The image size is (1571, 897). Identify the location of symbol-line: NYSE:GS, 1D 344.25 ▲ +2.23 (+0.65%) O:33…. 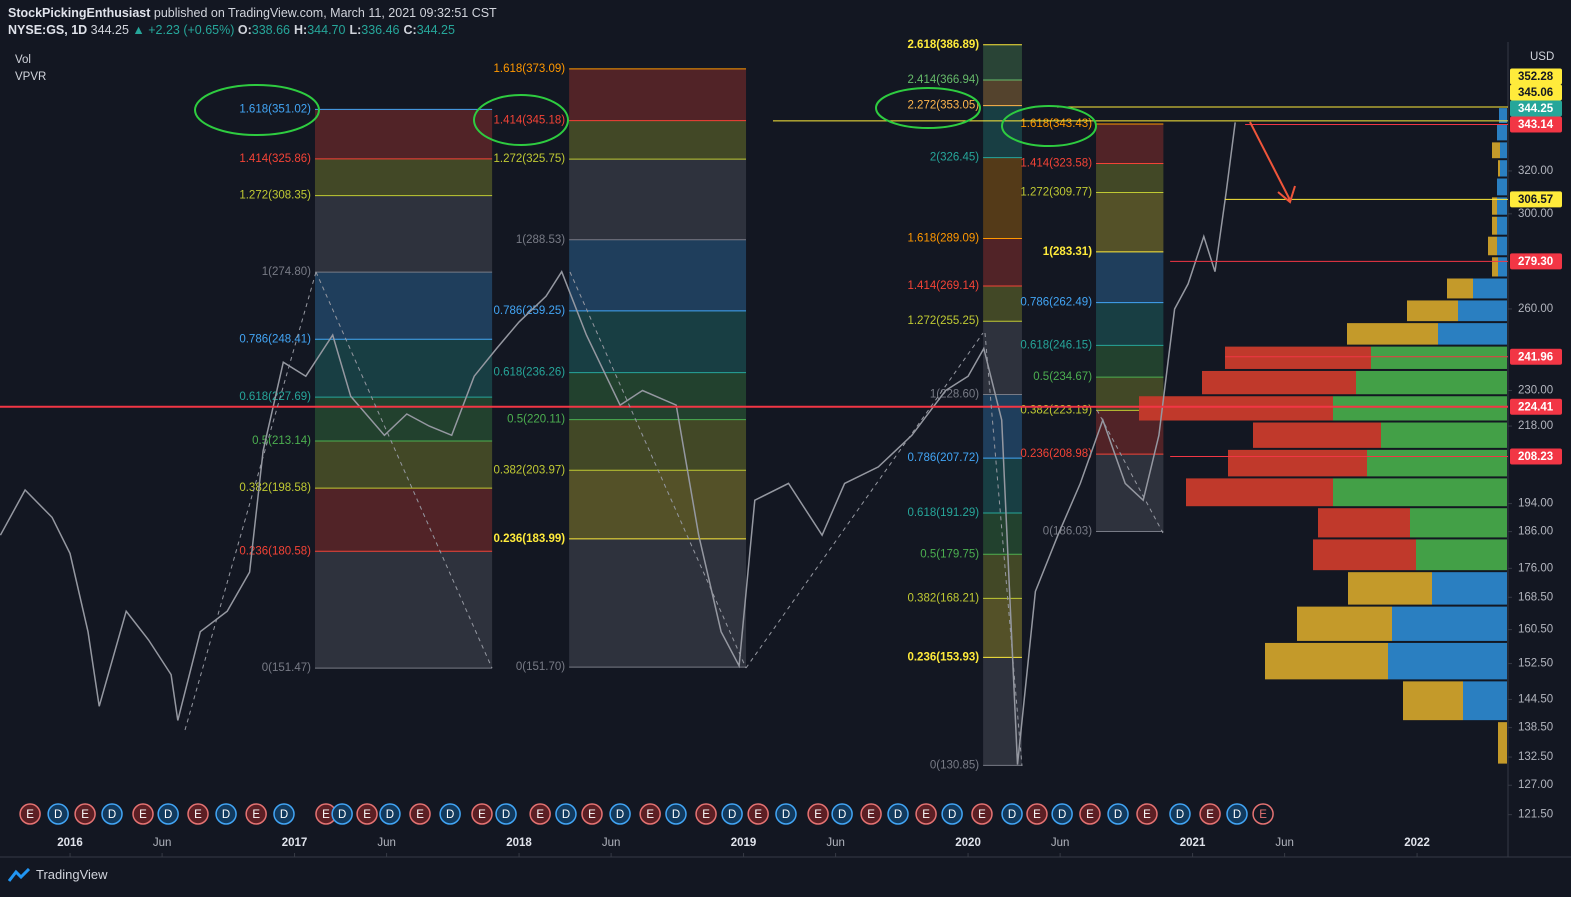
(252, 30).